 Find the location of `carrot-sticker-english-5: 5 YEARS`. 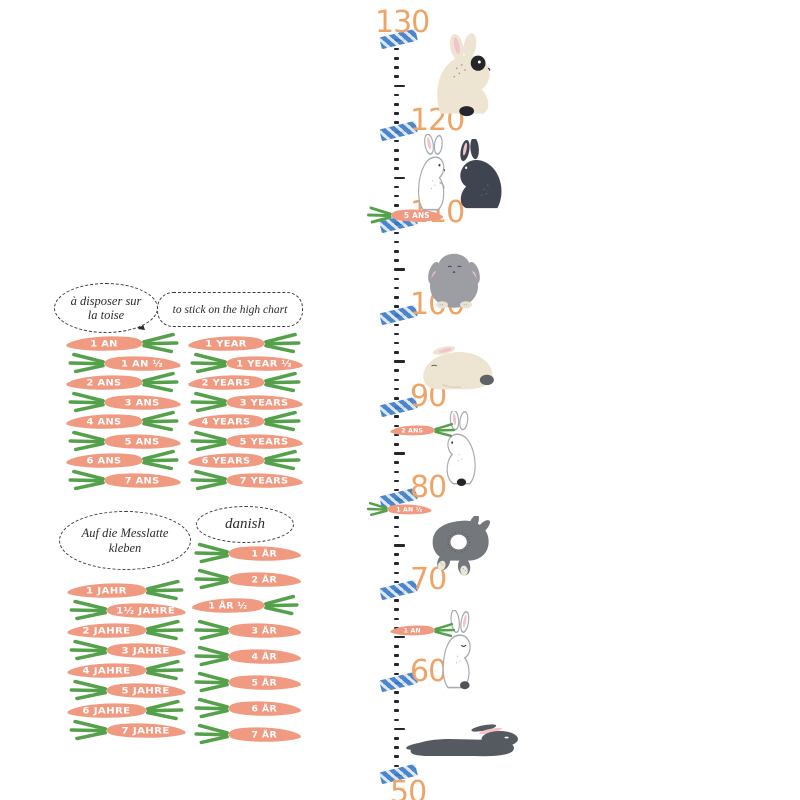

carrot-sticker-english-5: 5 YEARS is located at coordinates (248, 441).